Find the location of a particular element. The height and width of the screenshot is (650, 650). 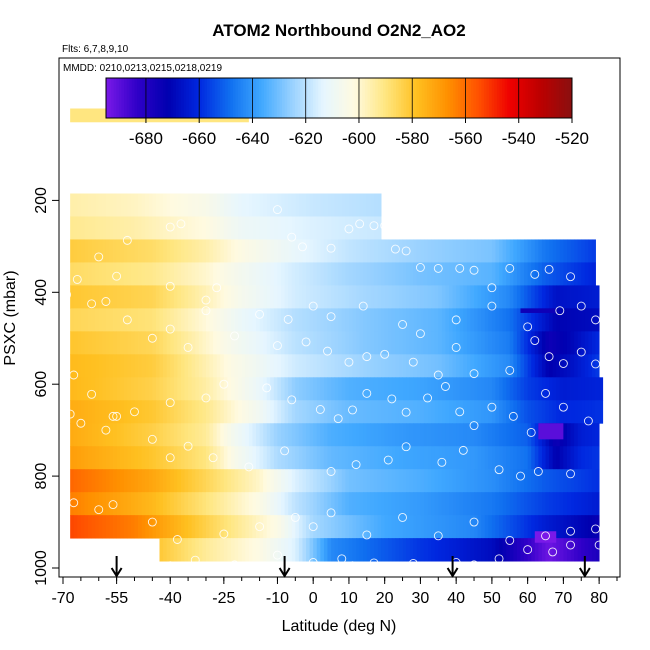

x-tick-label: 10 is located at coordinates (349, 598).